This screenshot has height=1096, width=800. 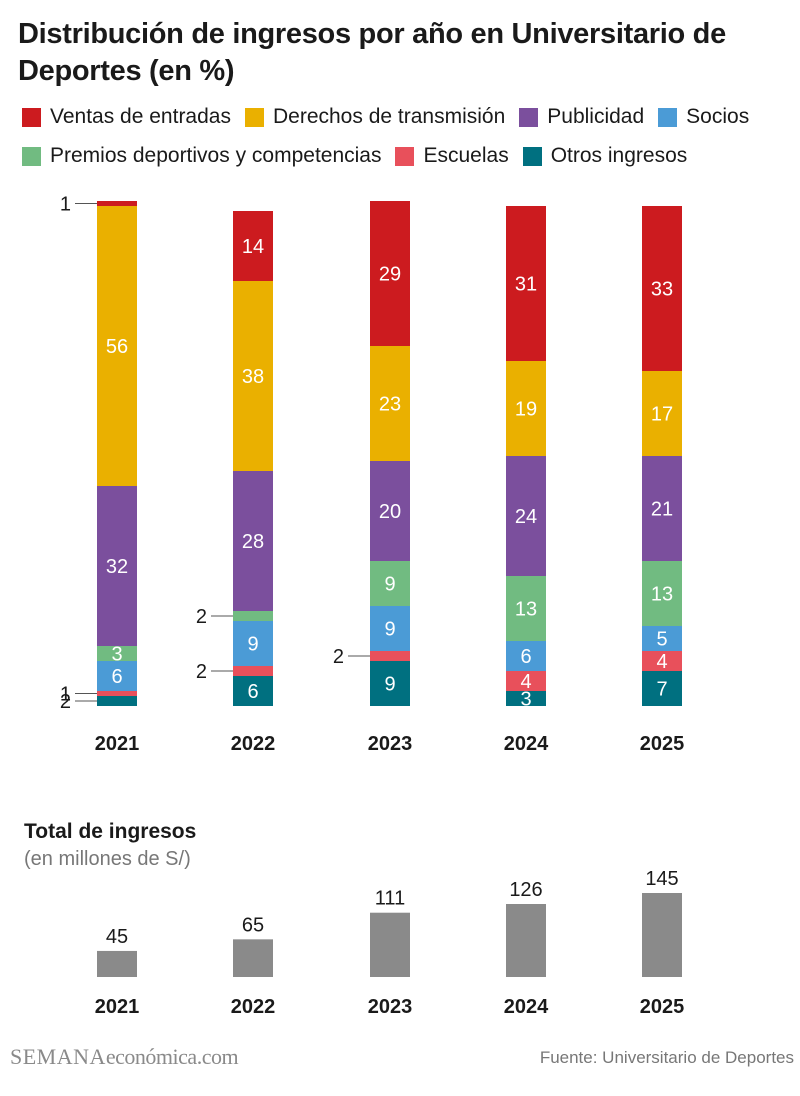 What do you see at coordinates (661, 690) in the screenshot?
I see `data-label-otros-ingresos-2025: 7` at bounding box center [661, 690].